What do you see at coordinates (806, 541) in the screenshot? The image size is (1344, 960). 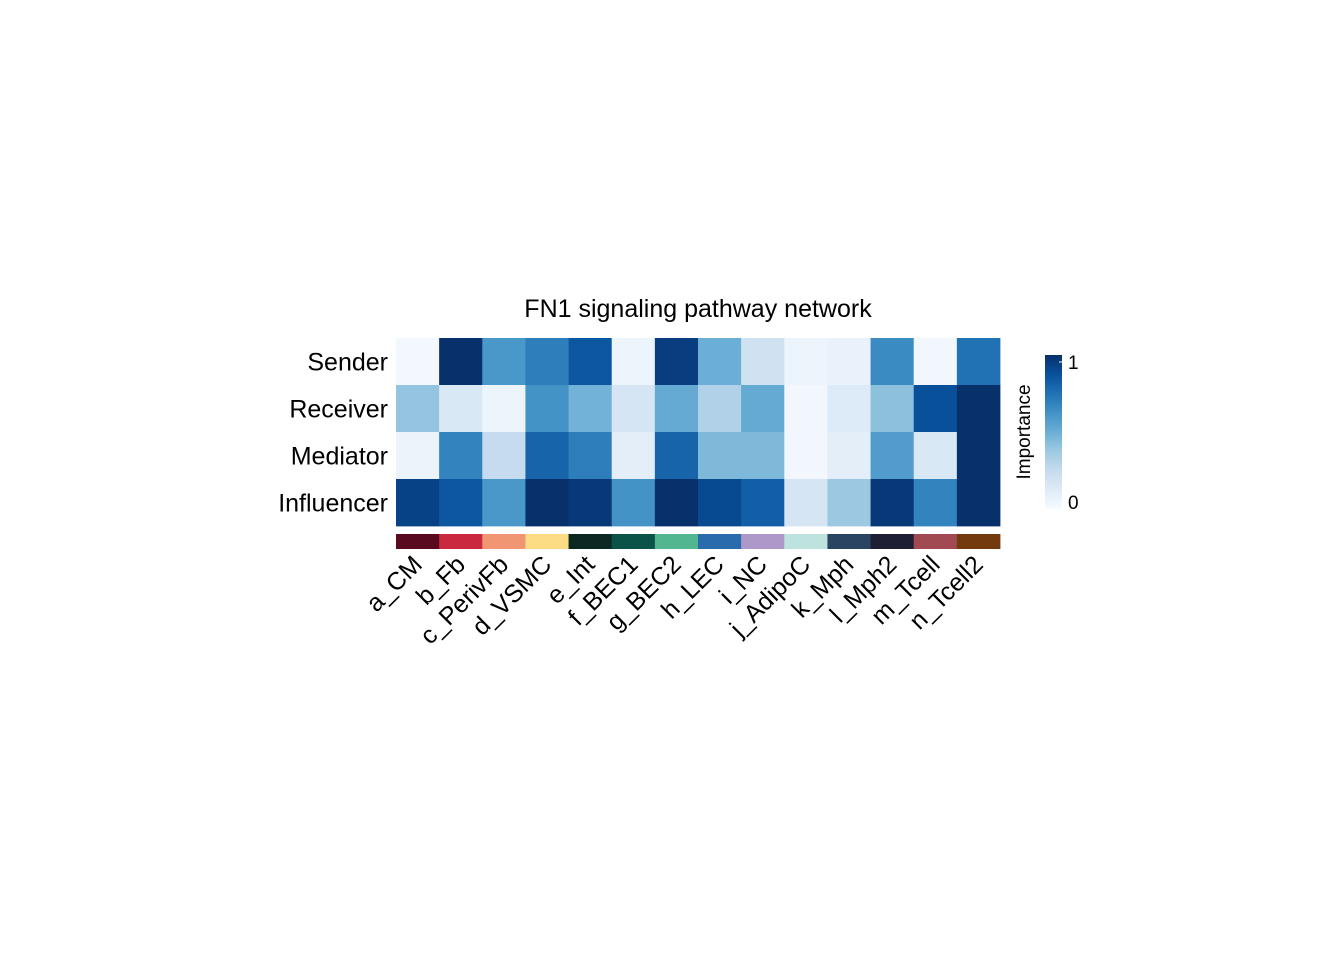 I see `group-color-j-adipoc` at bounding box center [806, 541].